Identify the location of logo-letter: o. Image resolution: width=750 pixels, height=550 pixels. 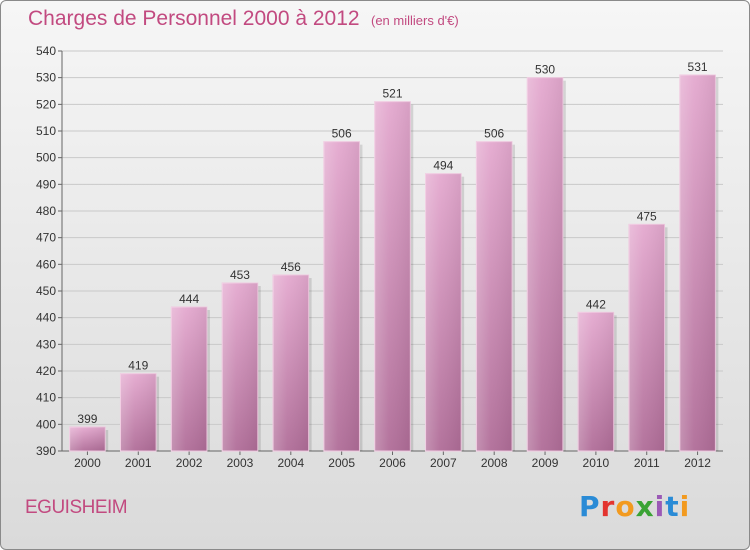
(625, 506).